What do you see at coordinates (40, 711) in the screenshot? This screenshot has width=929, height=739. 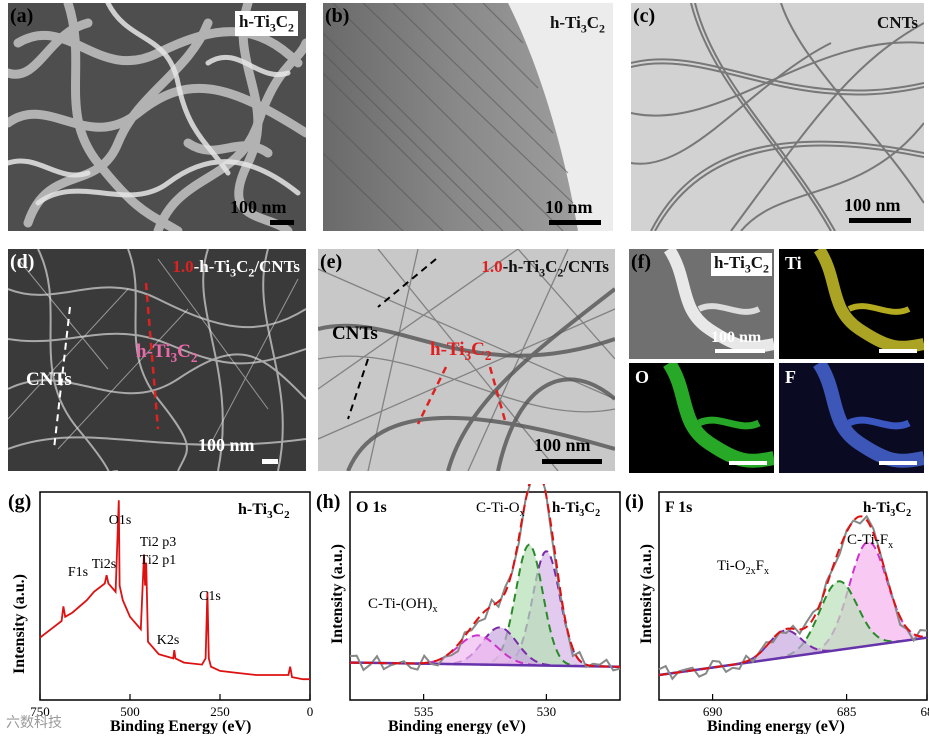 I see `x-tick-label: 750` at bounding box center [40, 711].